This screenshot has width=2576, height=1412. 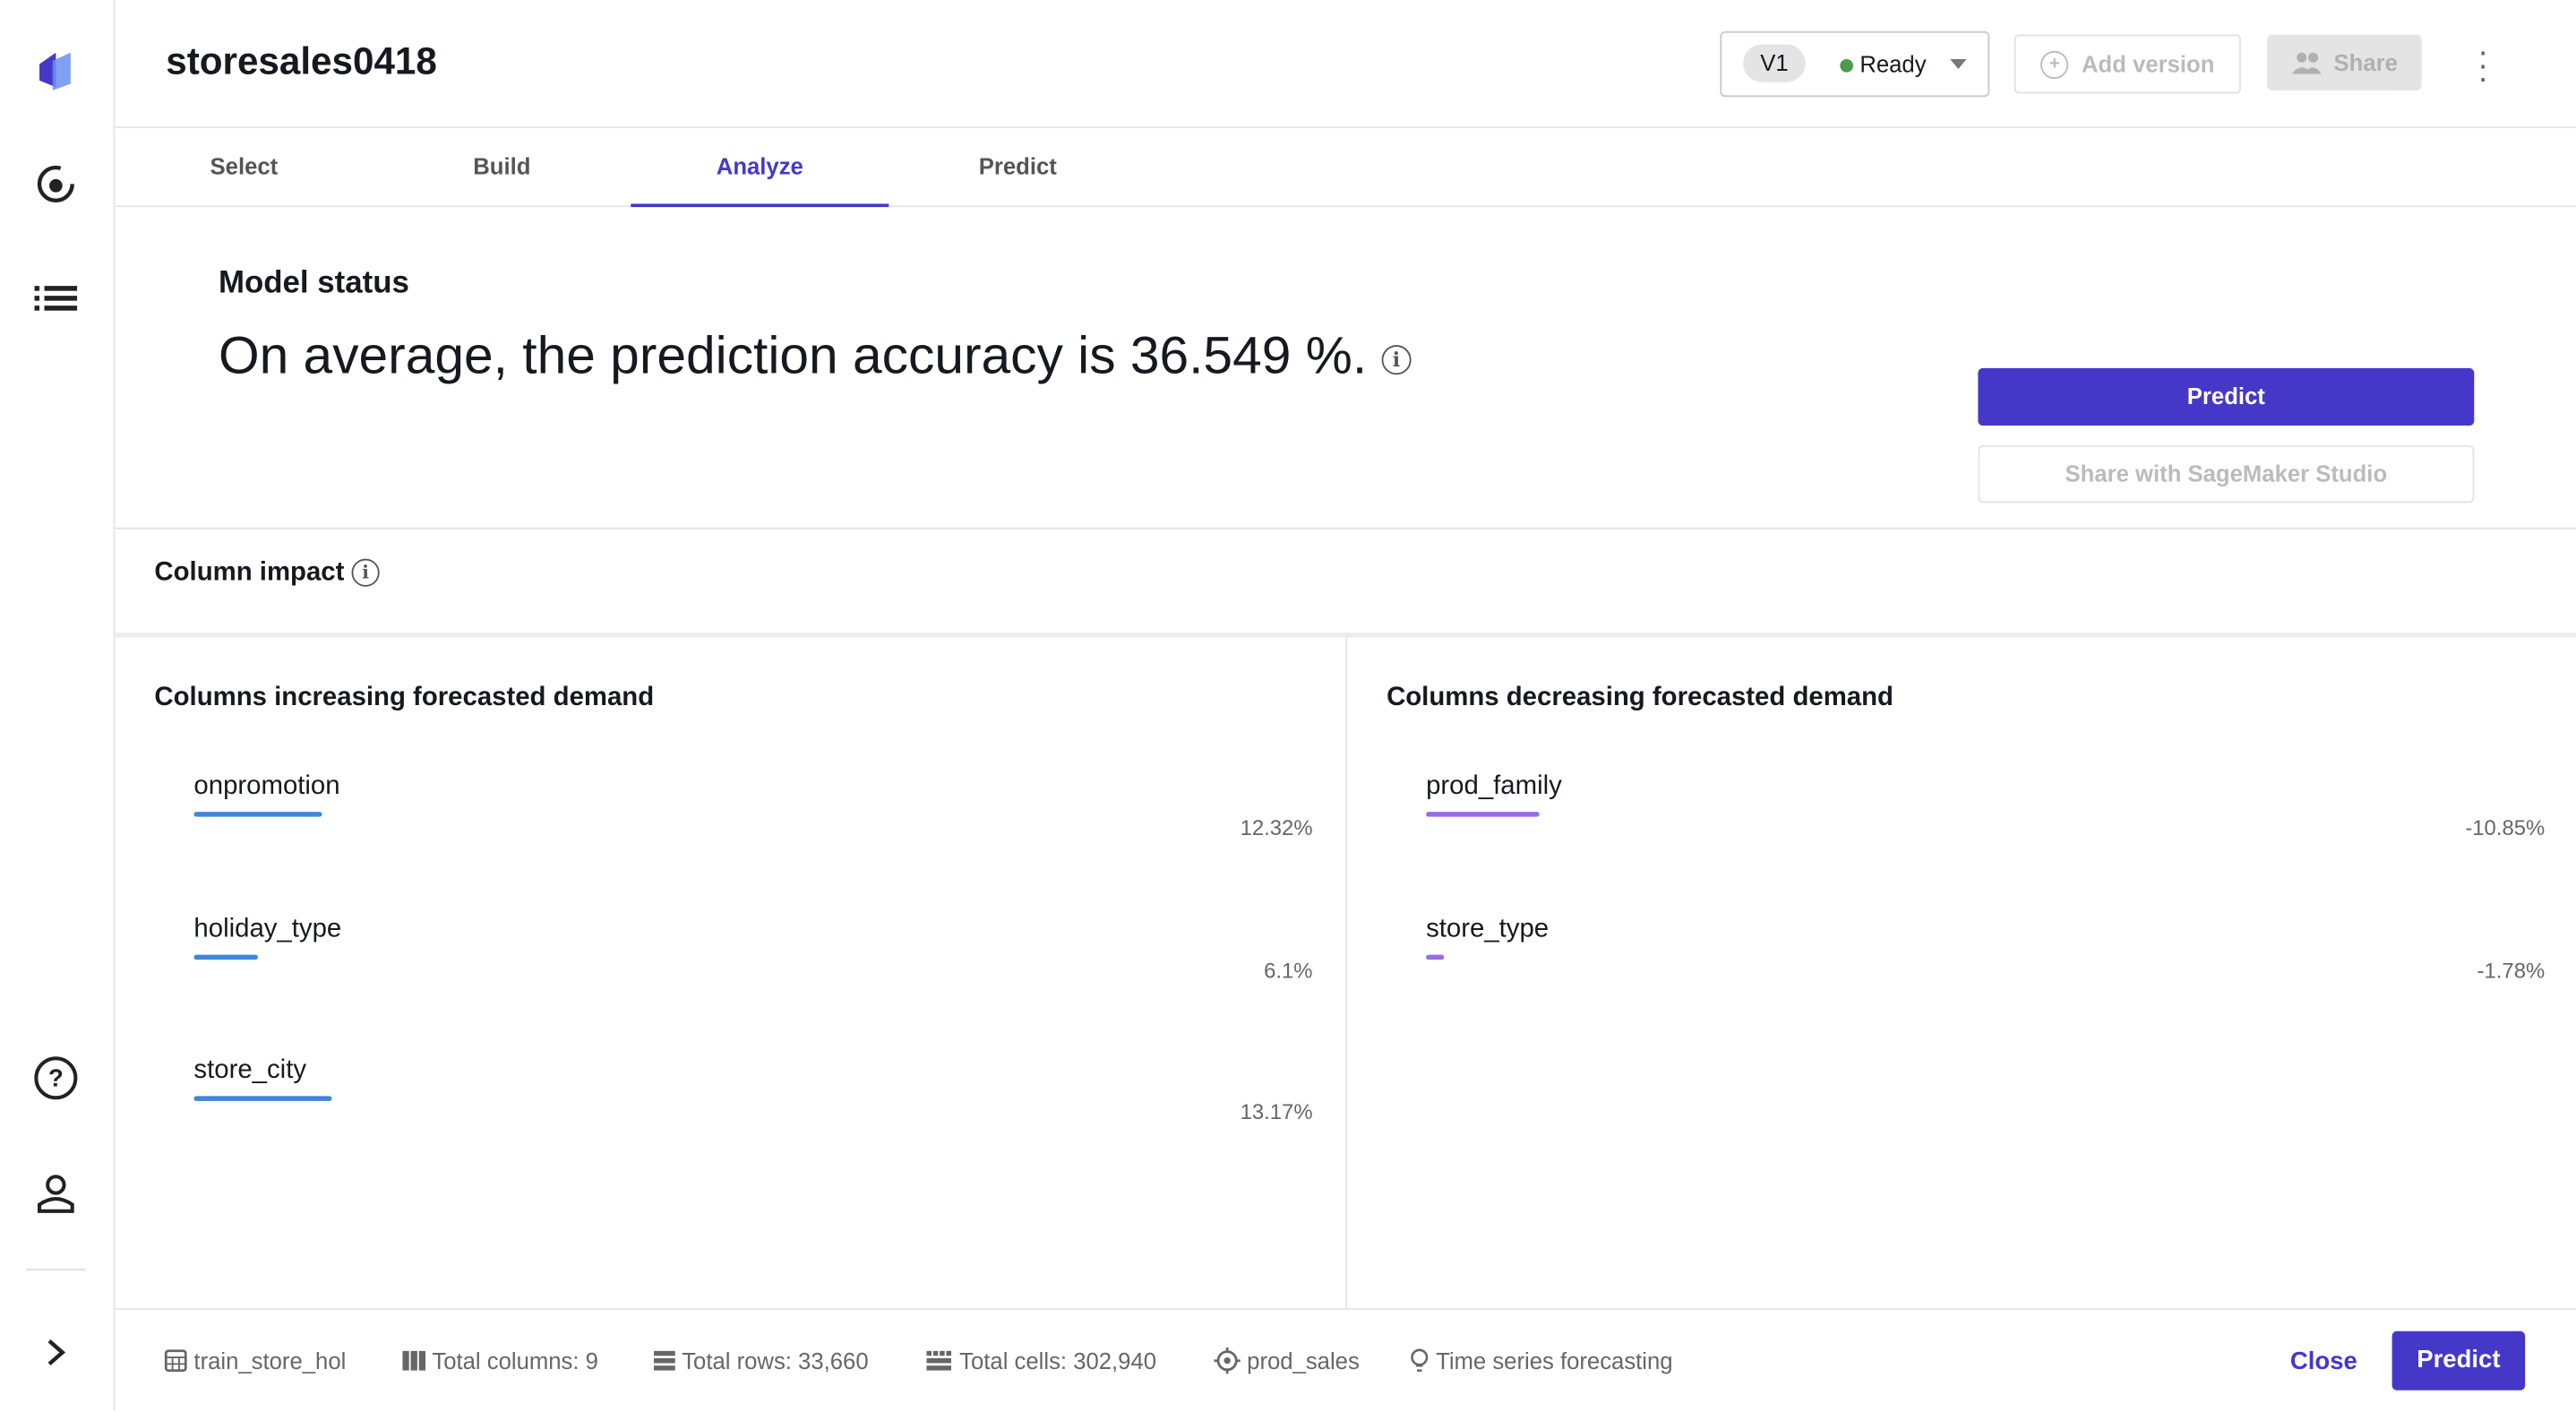 I want to click on tab-build: Build, so click(x=502, y=165).